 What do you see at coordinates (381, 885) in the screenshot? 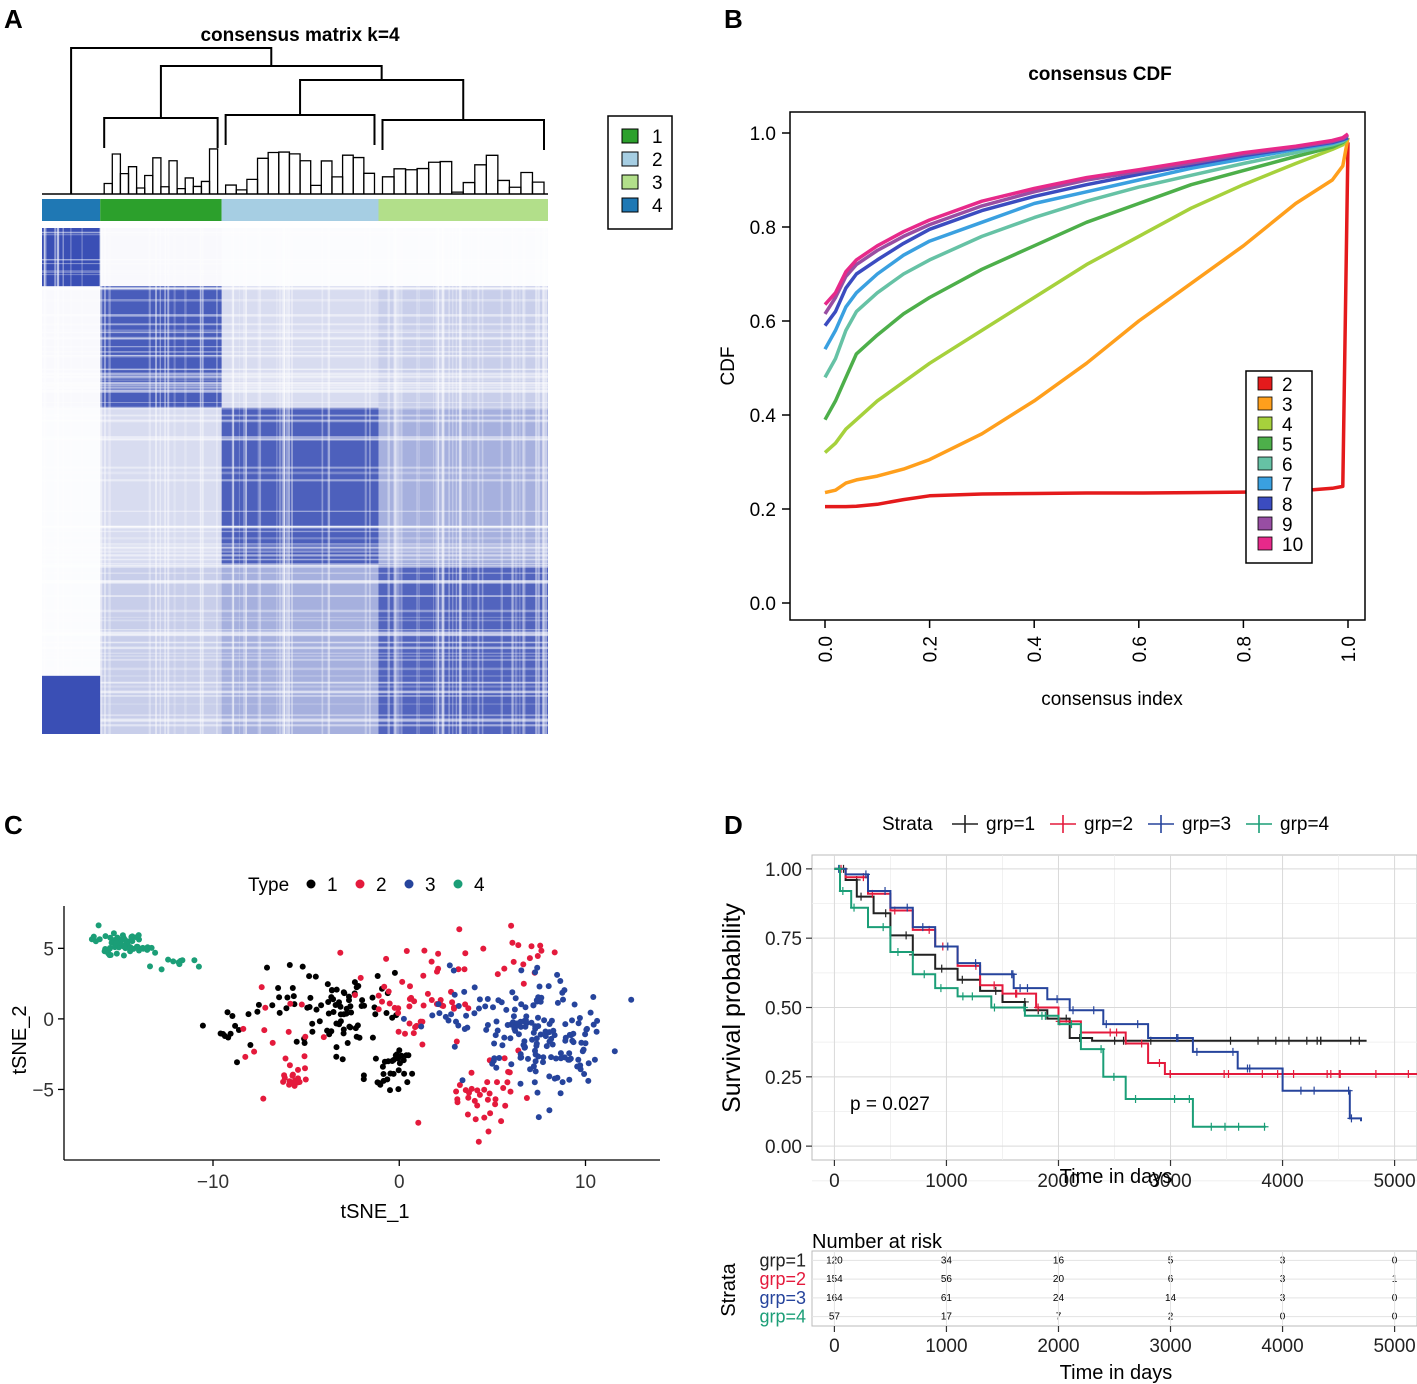
I see `tsne-legend-label-2: 2` at bounding box center [381, 885].